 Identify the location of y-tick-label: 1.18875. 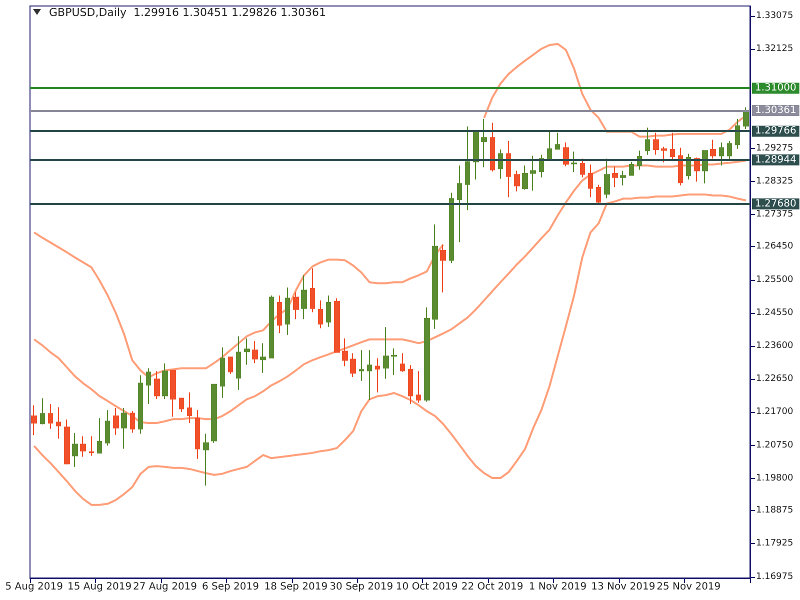
(775, 511).